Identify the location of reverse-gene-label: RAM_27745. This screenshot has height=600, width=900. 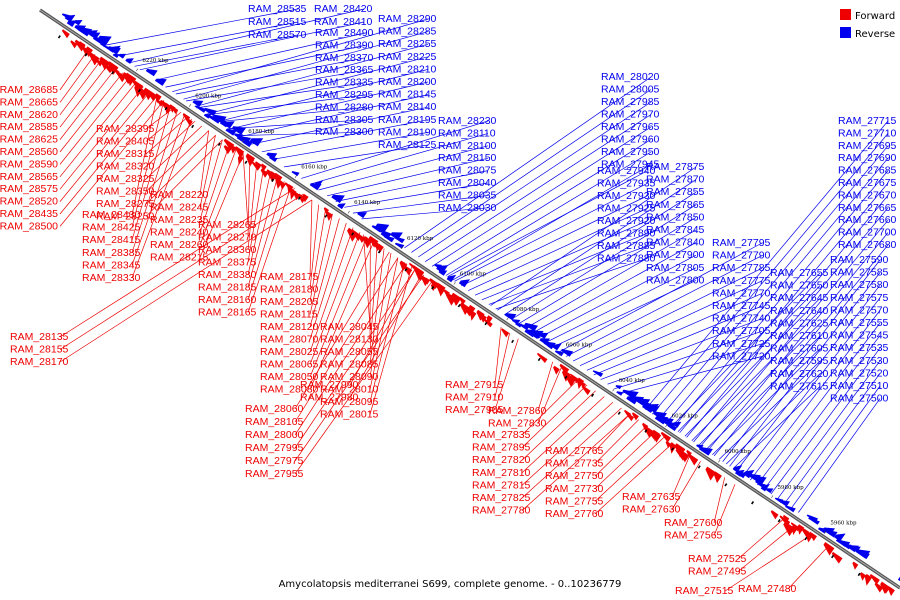
(741, 306).